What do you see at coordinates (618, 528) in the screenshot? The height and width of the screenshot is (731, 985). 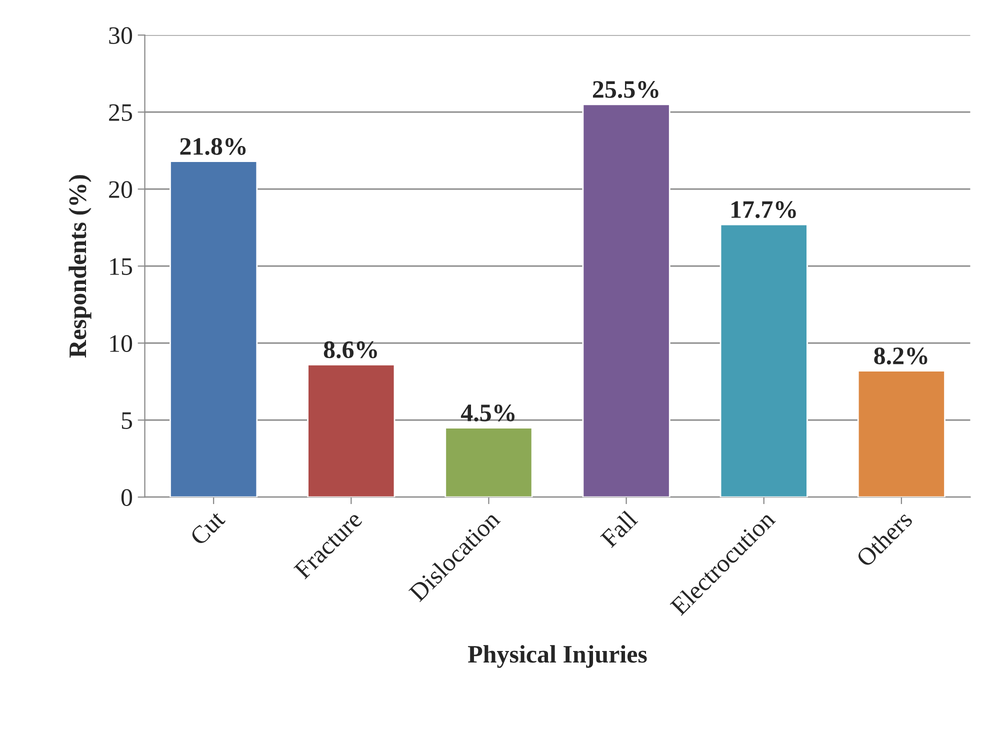 I see `x-tick-label: Fall` at bounding box center [618, 528].